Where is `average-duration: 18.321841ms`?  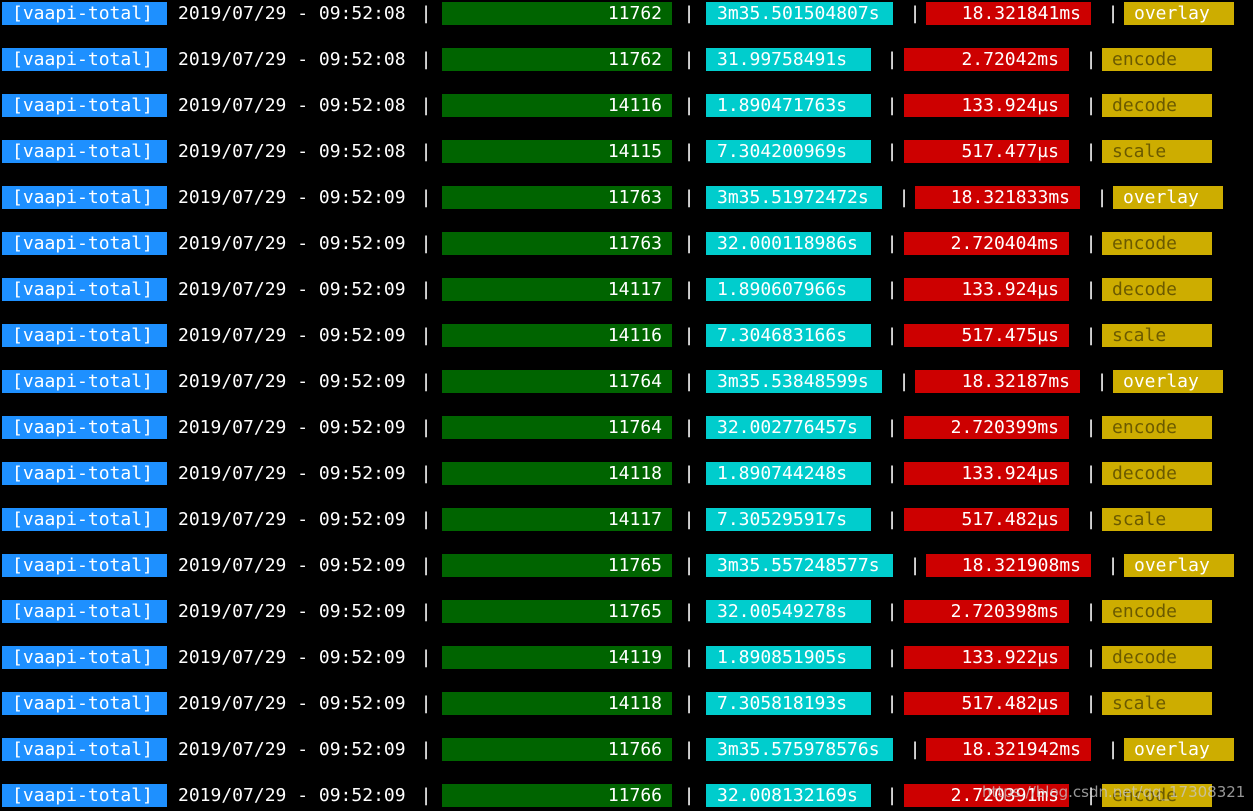 average-duration: 18.321841ms is located at coordinates (1008, 13).